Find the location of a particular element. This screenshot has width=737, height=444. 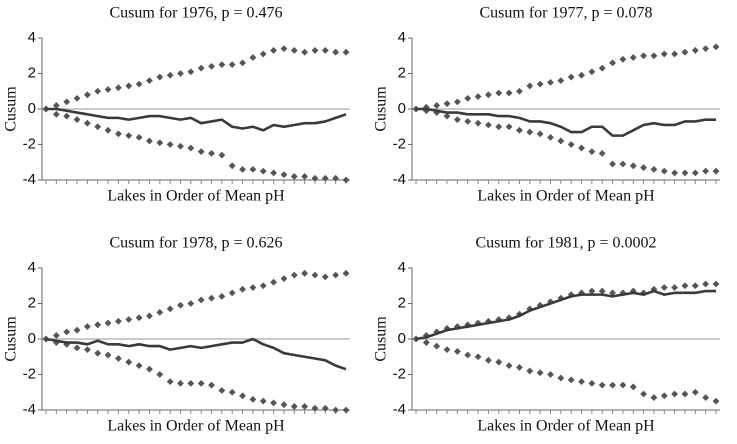

y-tick-label: 4 is located at coordinates (402, 37).